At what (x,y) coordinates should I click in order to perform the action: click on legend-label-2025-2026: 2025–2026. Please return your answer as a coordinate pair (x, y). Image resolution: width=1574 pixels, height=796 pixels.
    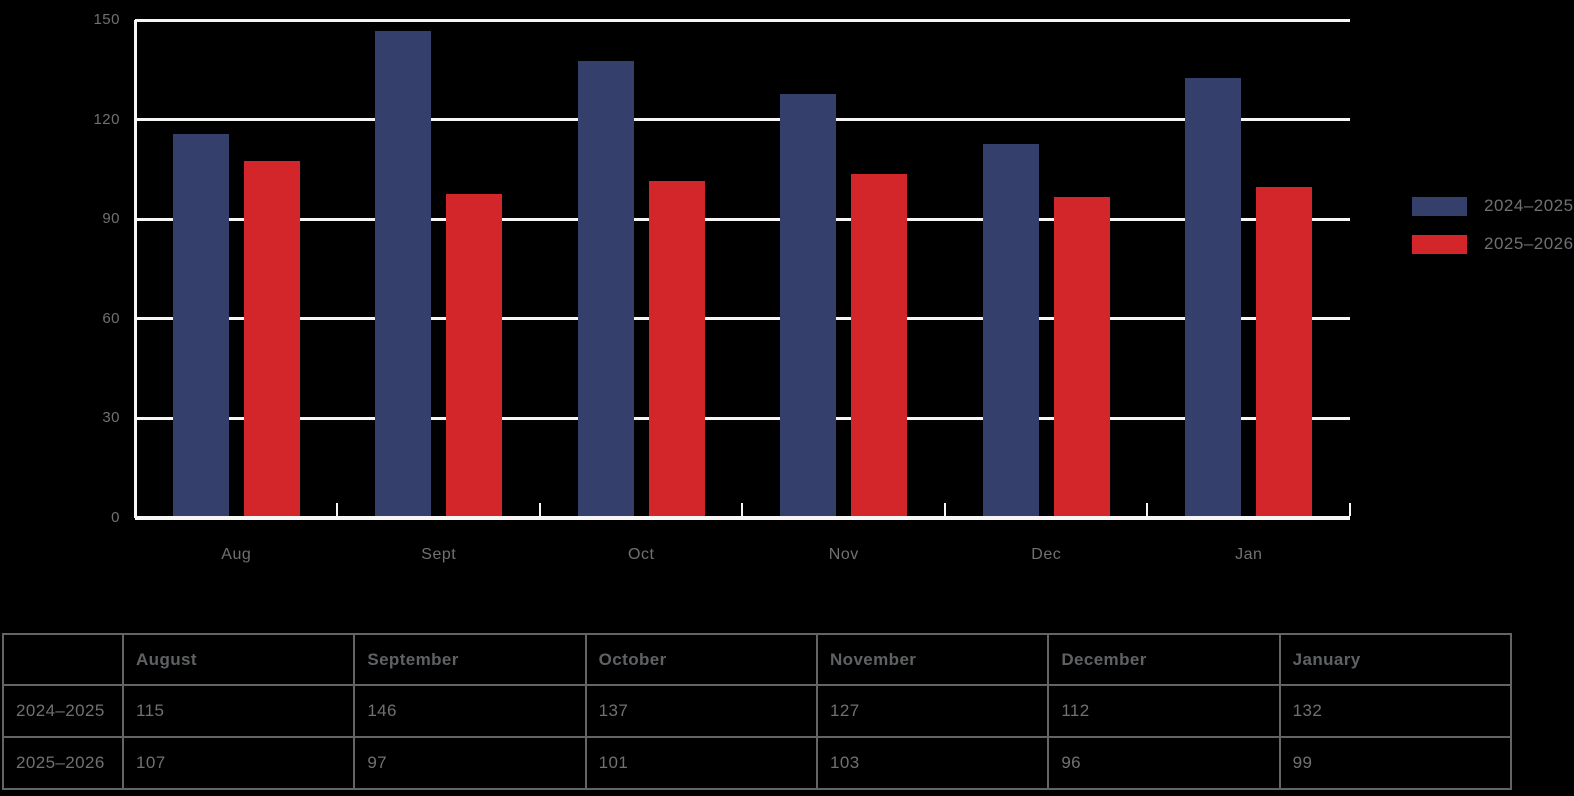
    Looking at the image, I should click on (1529, 243).